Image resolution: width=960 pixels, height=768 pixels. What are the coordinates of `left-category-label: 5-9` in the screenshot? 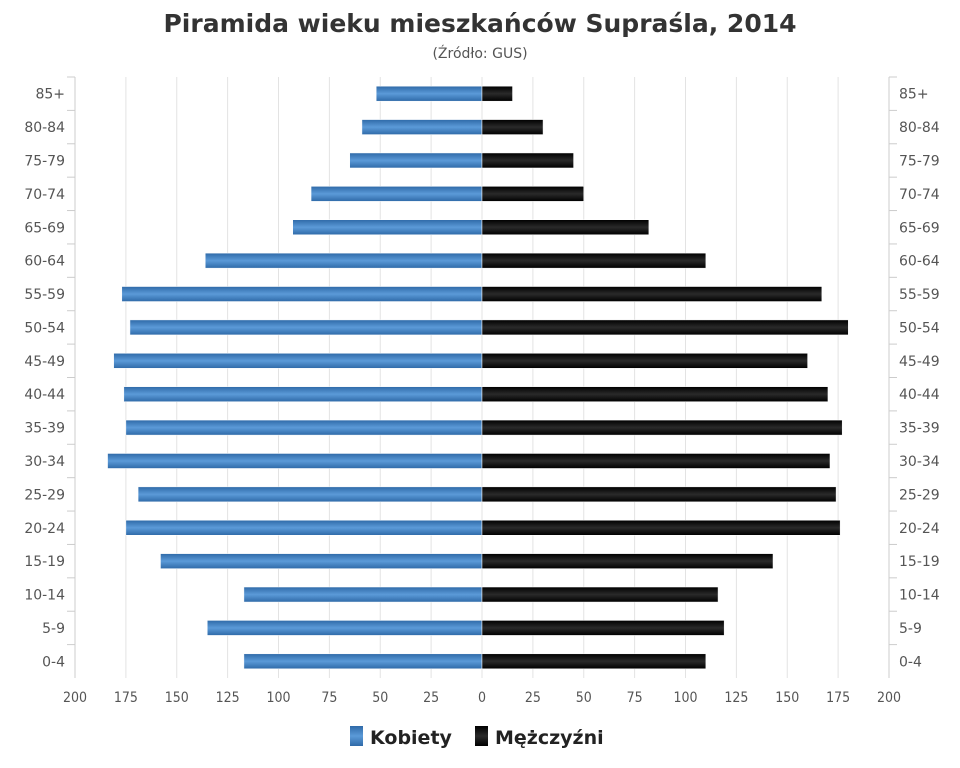 It's located at (53, 629).